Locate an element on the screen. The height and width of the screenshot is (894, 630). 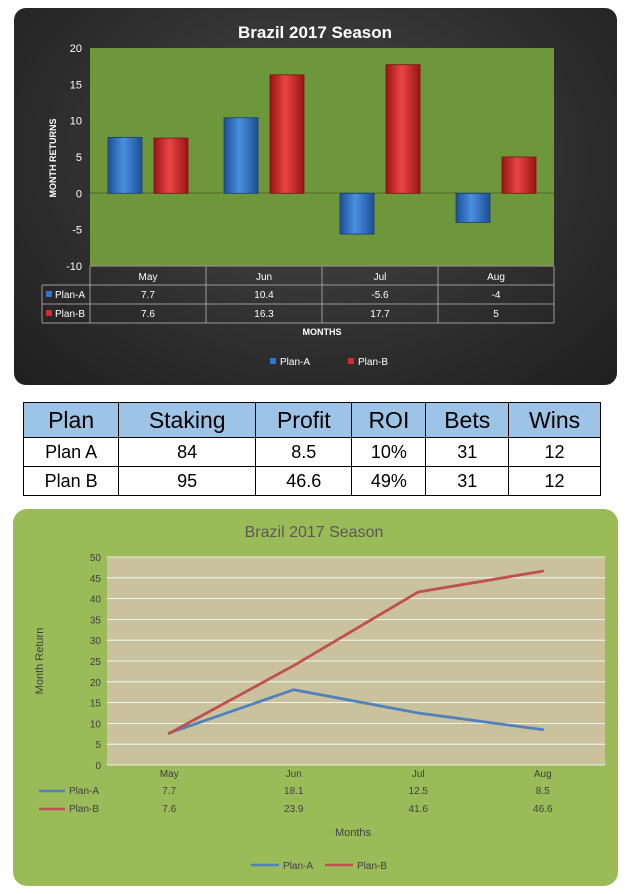
line-table-series-name: Plan-A is located at coordinates (84, 791).